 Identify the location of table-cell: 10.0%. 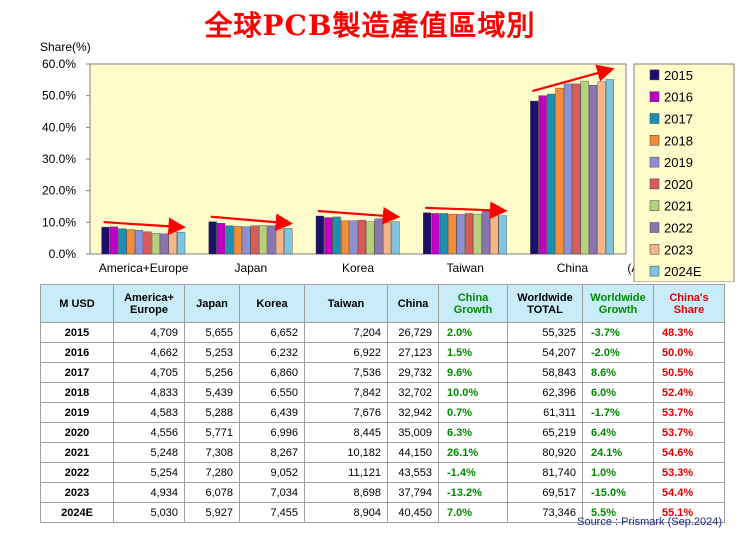
(473, 392).